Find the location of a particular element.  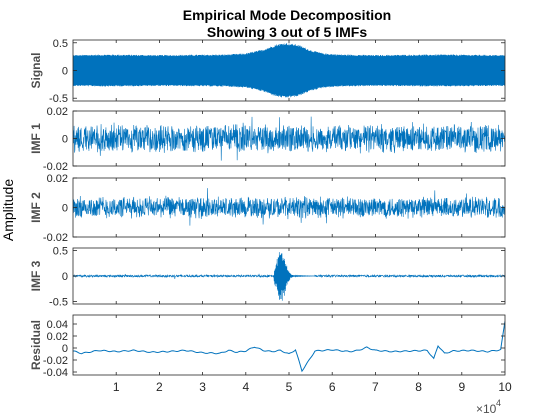

x-tick-label: 2 is located at coordinates (159, 387).